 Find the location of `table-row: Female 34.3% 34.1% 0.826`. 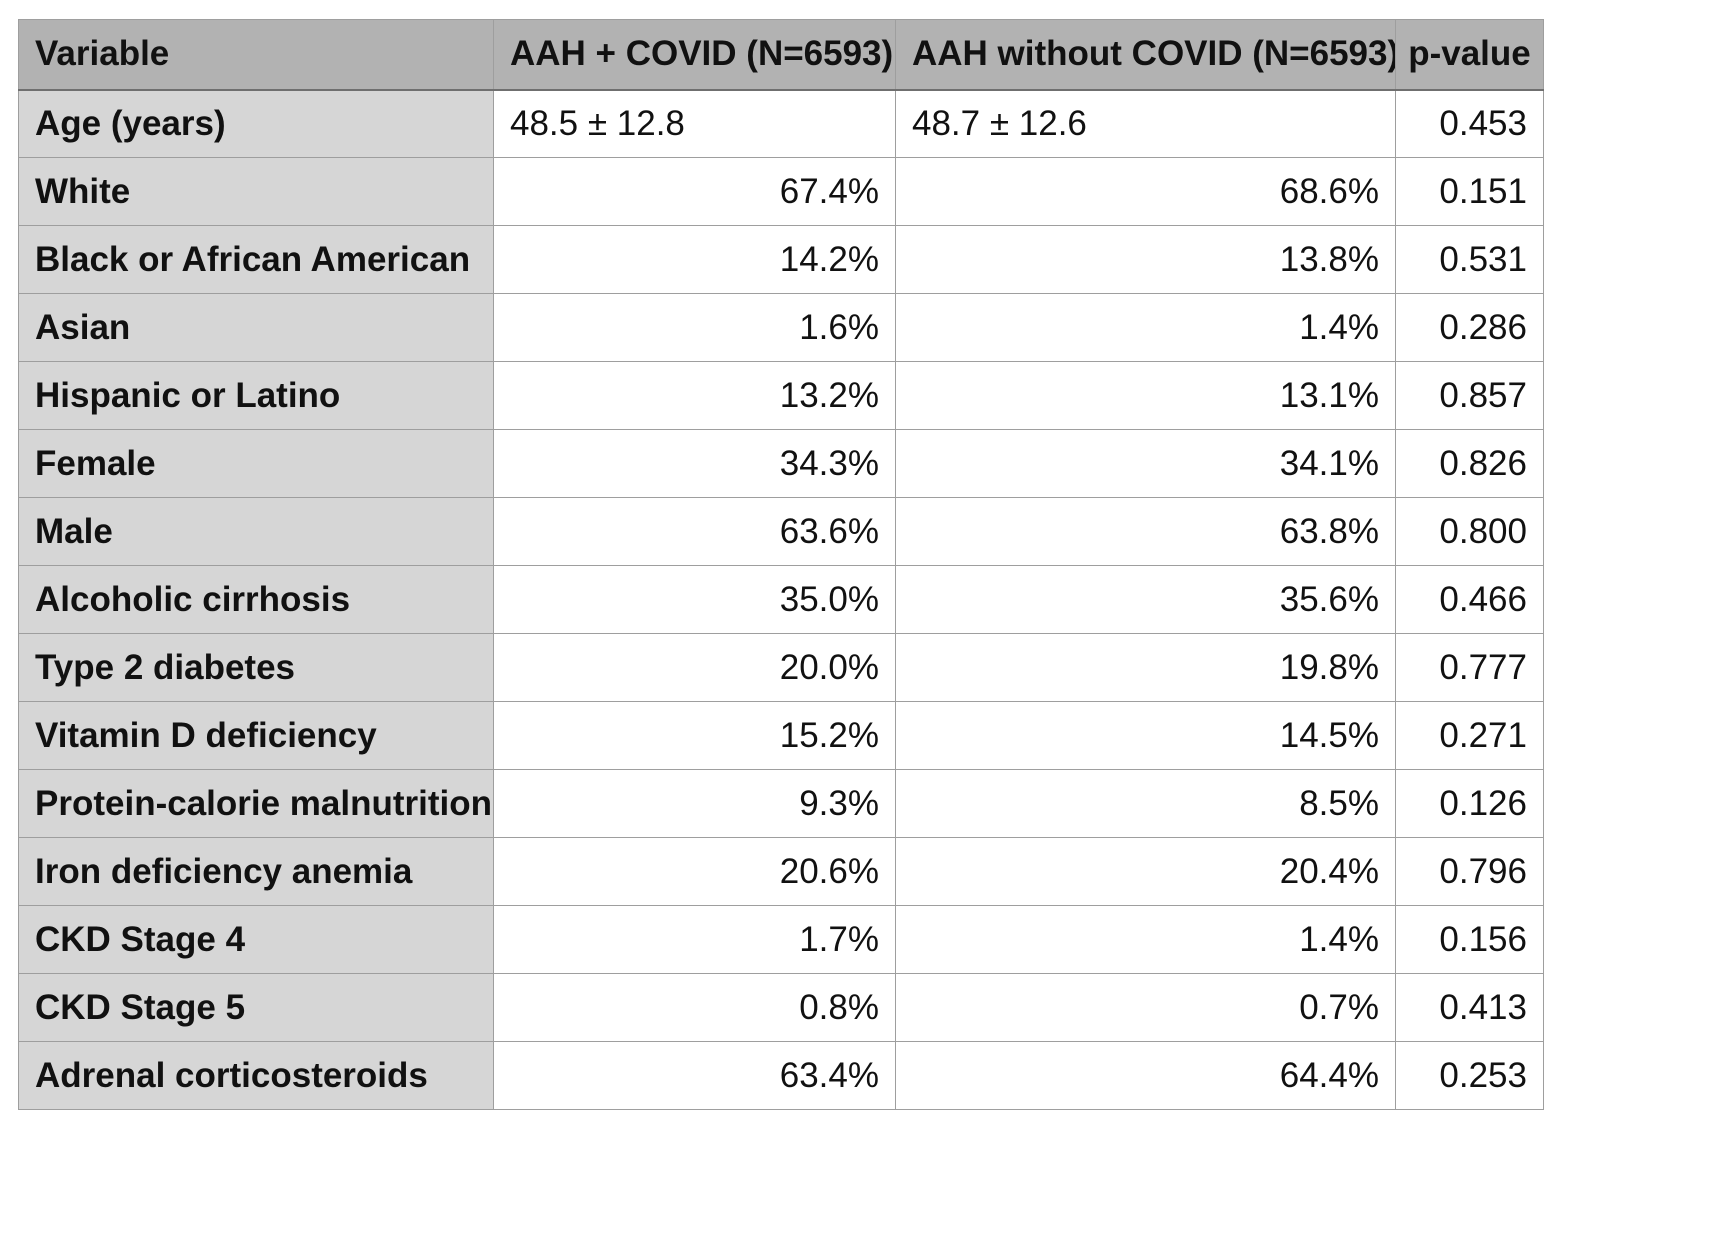

table-row: Female 34.3% 34.1% 0.826 is located at coordinates (781, 463).